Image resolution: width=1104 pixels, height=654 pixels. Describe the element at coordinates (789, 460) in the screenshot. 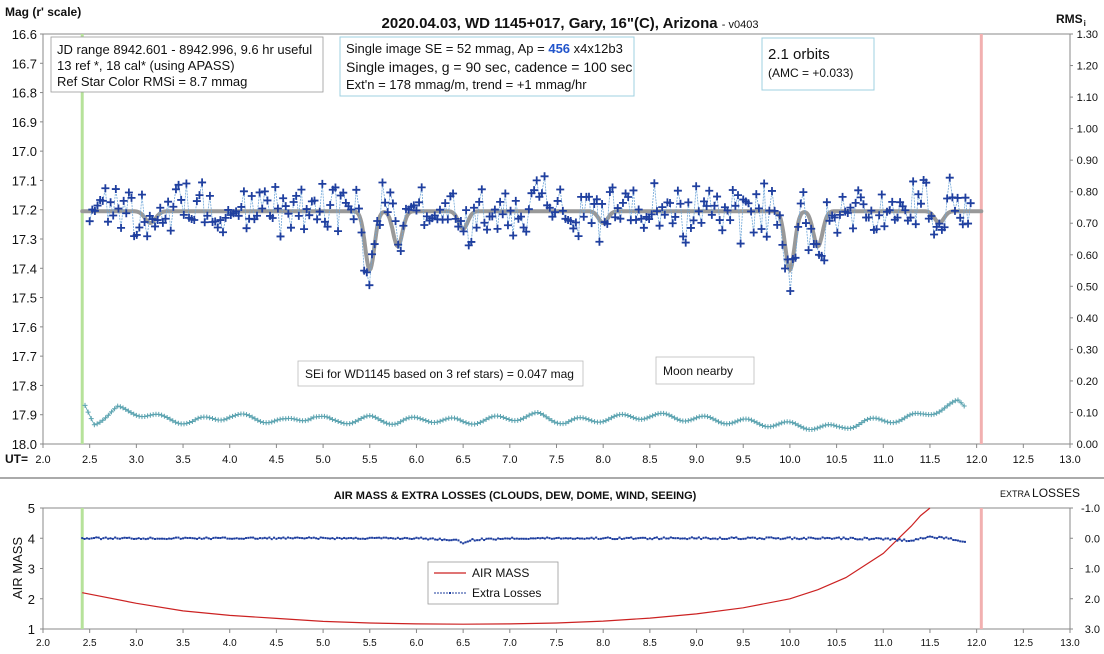

I see `x-tick-label: 10.0` at that location.